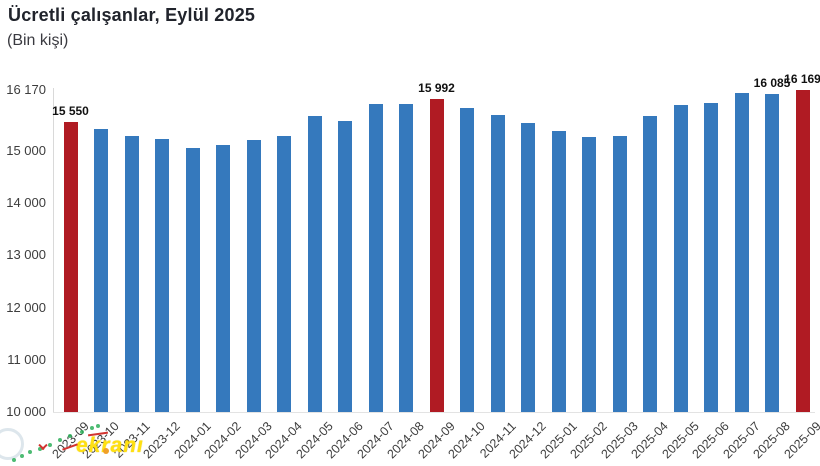 The width and height of the screenshot is (820, 466). What do you see at coordinates (436, 88) in the screenshot?
I see `bar-value-label-2024-09: 15 992` at bounding box center [436, 88].